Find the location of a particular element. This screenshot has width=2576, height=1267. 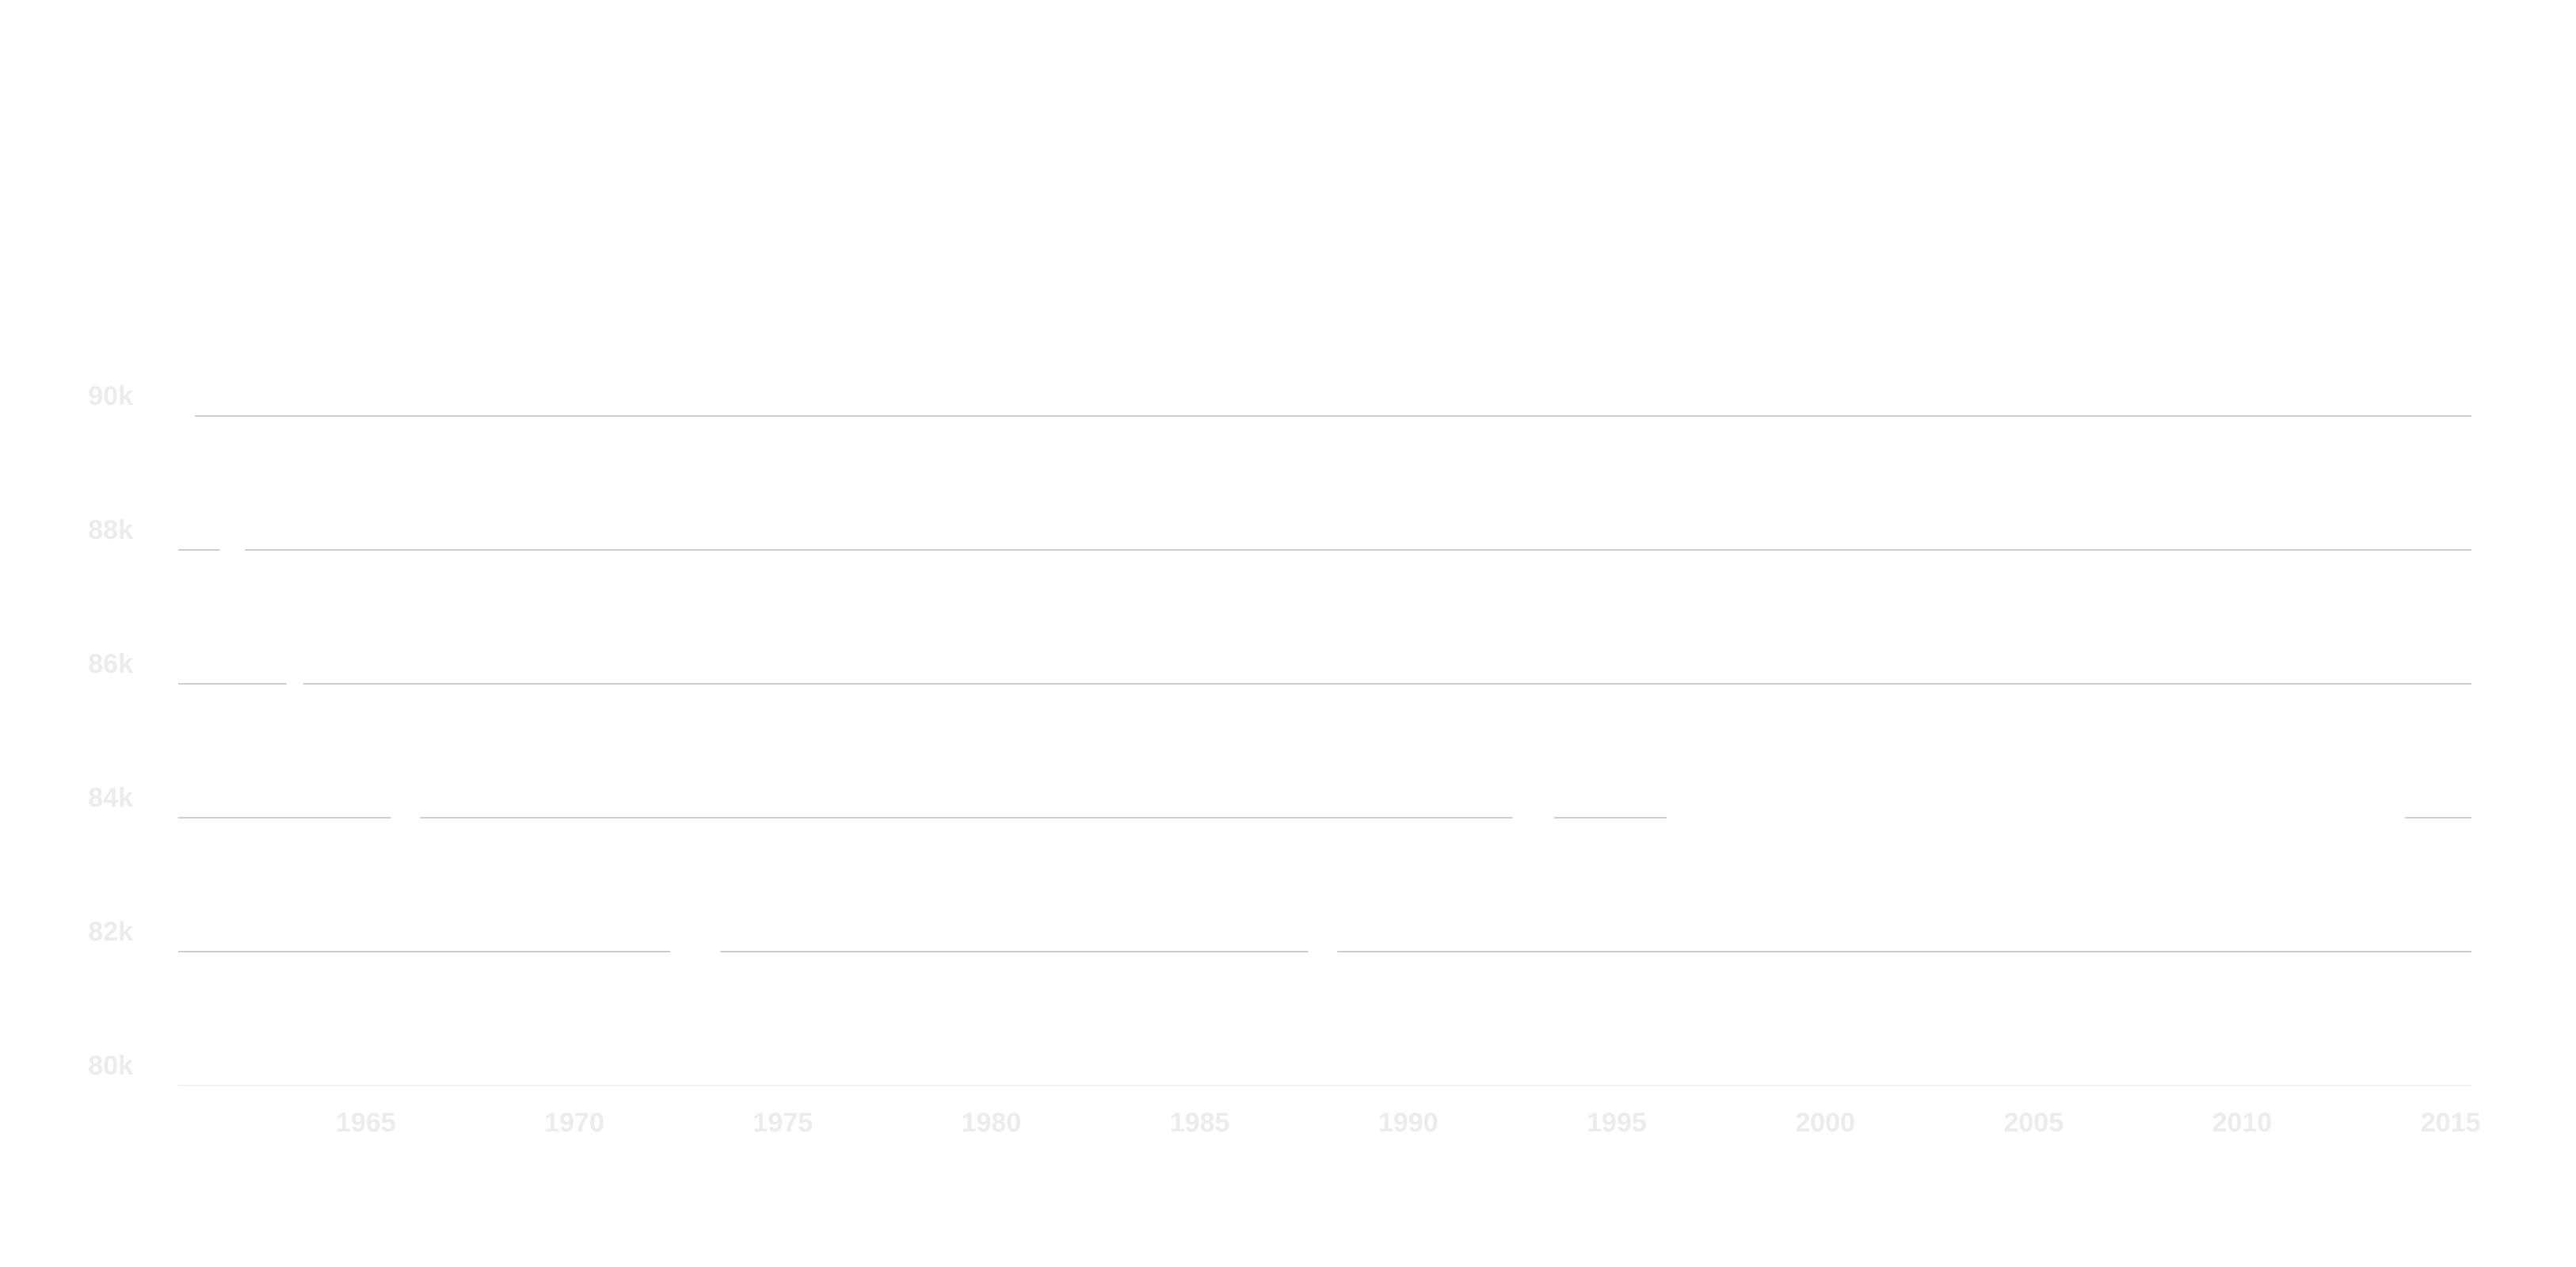

x-tick-label: 2015 is located at coordinates (2451, 1123).